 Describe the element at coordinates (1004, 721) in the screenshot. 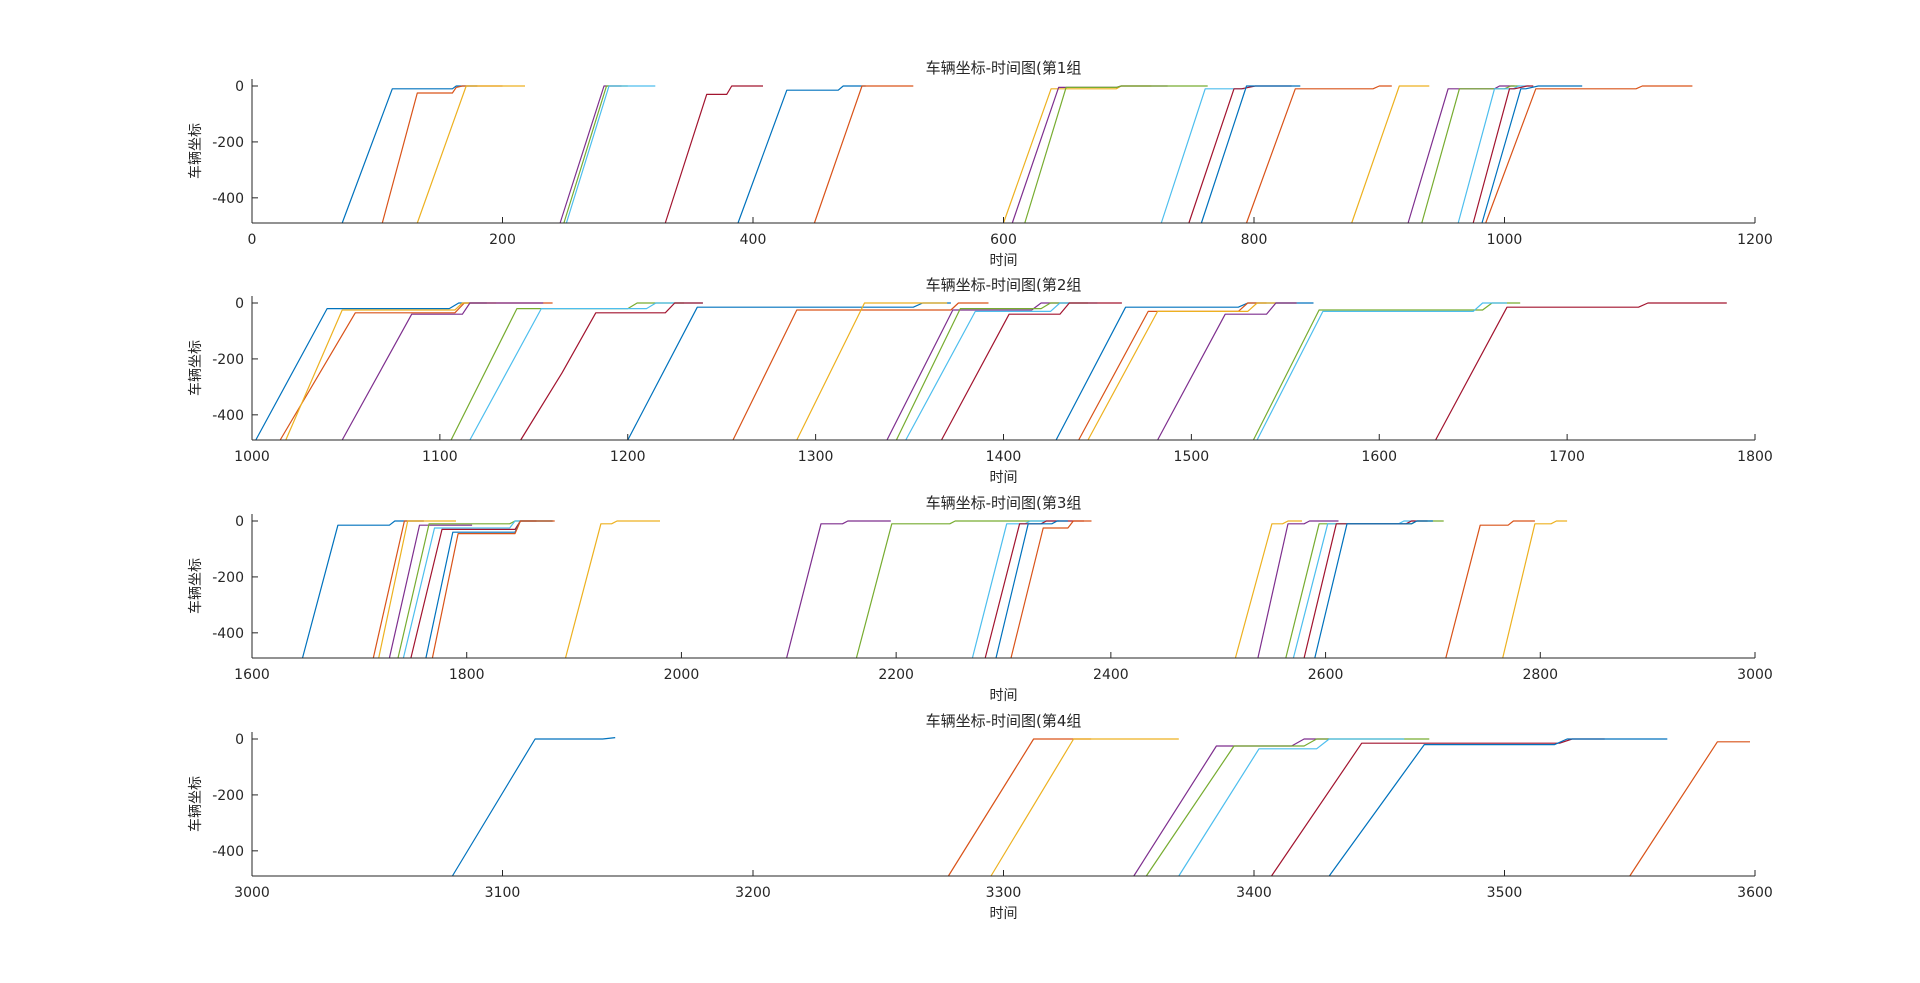

I see `chart-title: 车辆坐标-时间图(第4组` at that location.